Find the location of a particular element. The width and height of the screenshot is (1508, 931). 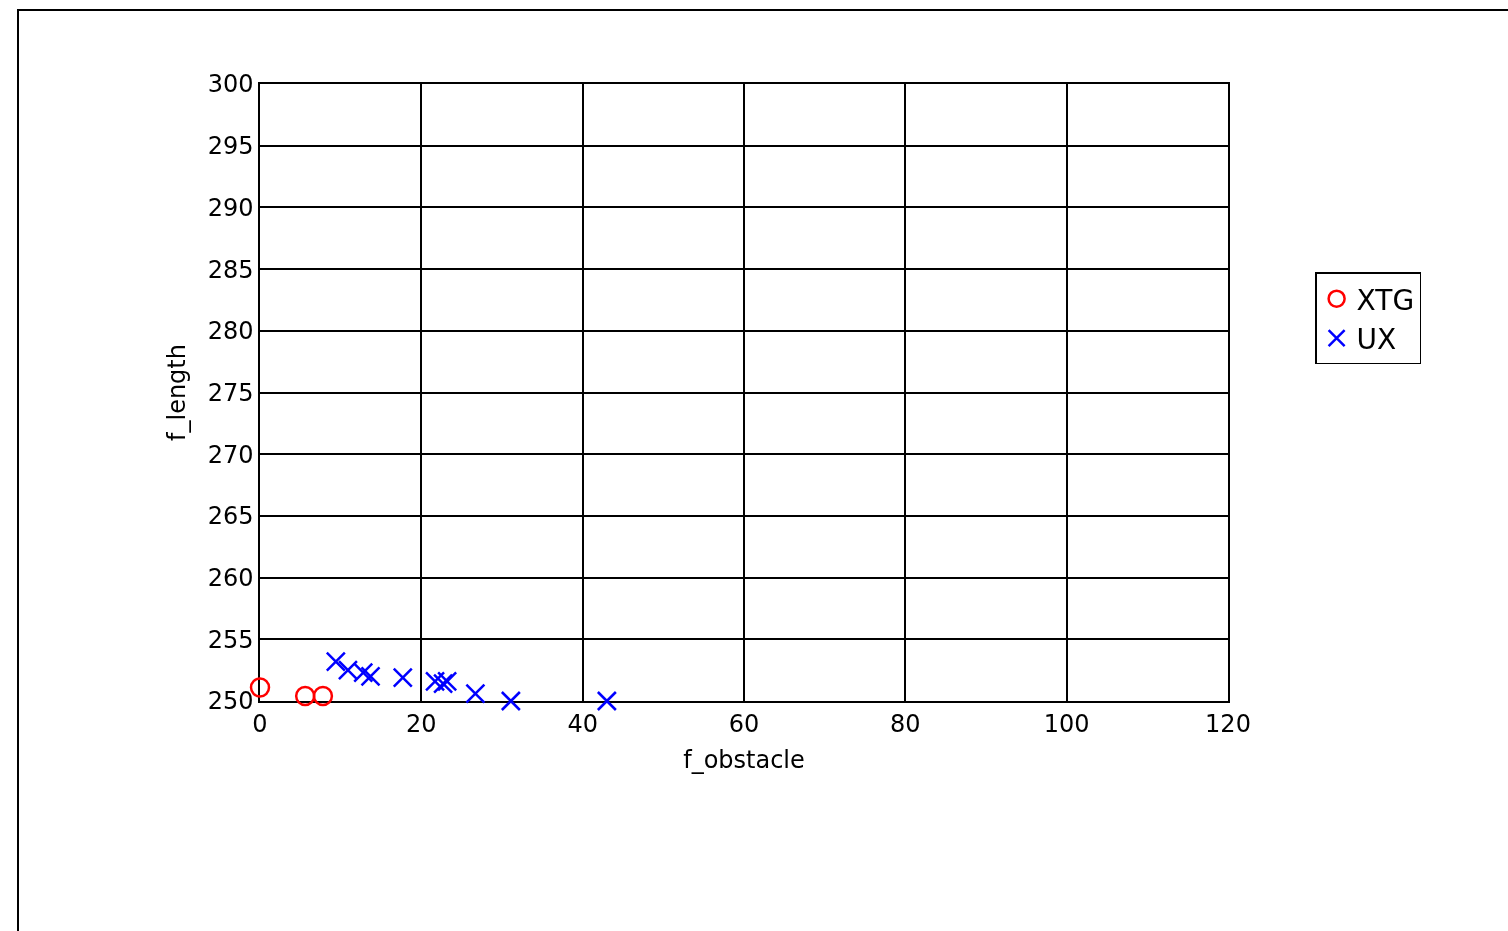

x-tick-label: 100 is located at coordinates (1066, 723).